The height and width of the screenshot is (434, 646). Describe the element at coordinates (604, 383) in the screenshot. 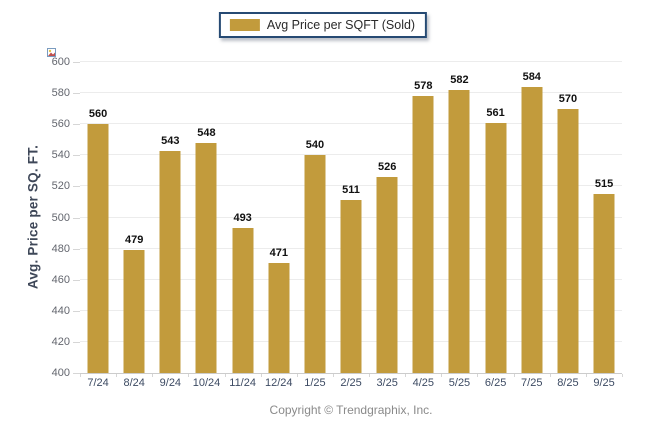

I see `x-tick-label: 9/25` at that location.